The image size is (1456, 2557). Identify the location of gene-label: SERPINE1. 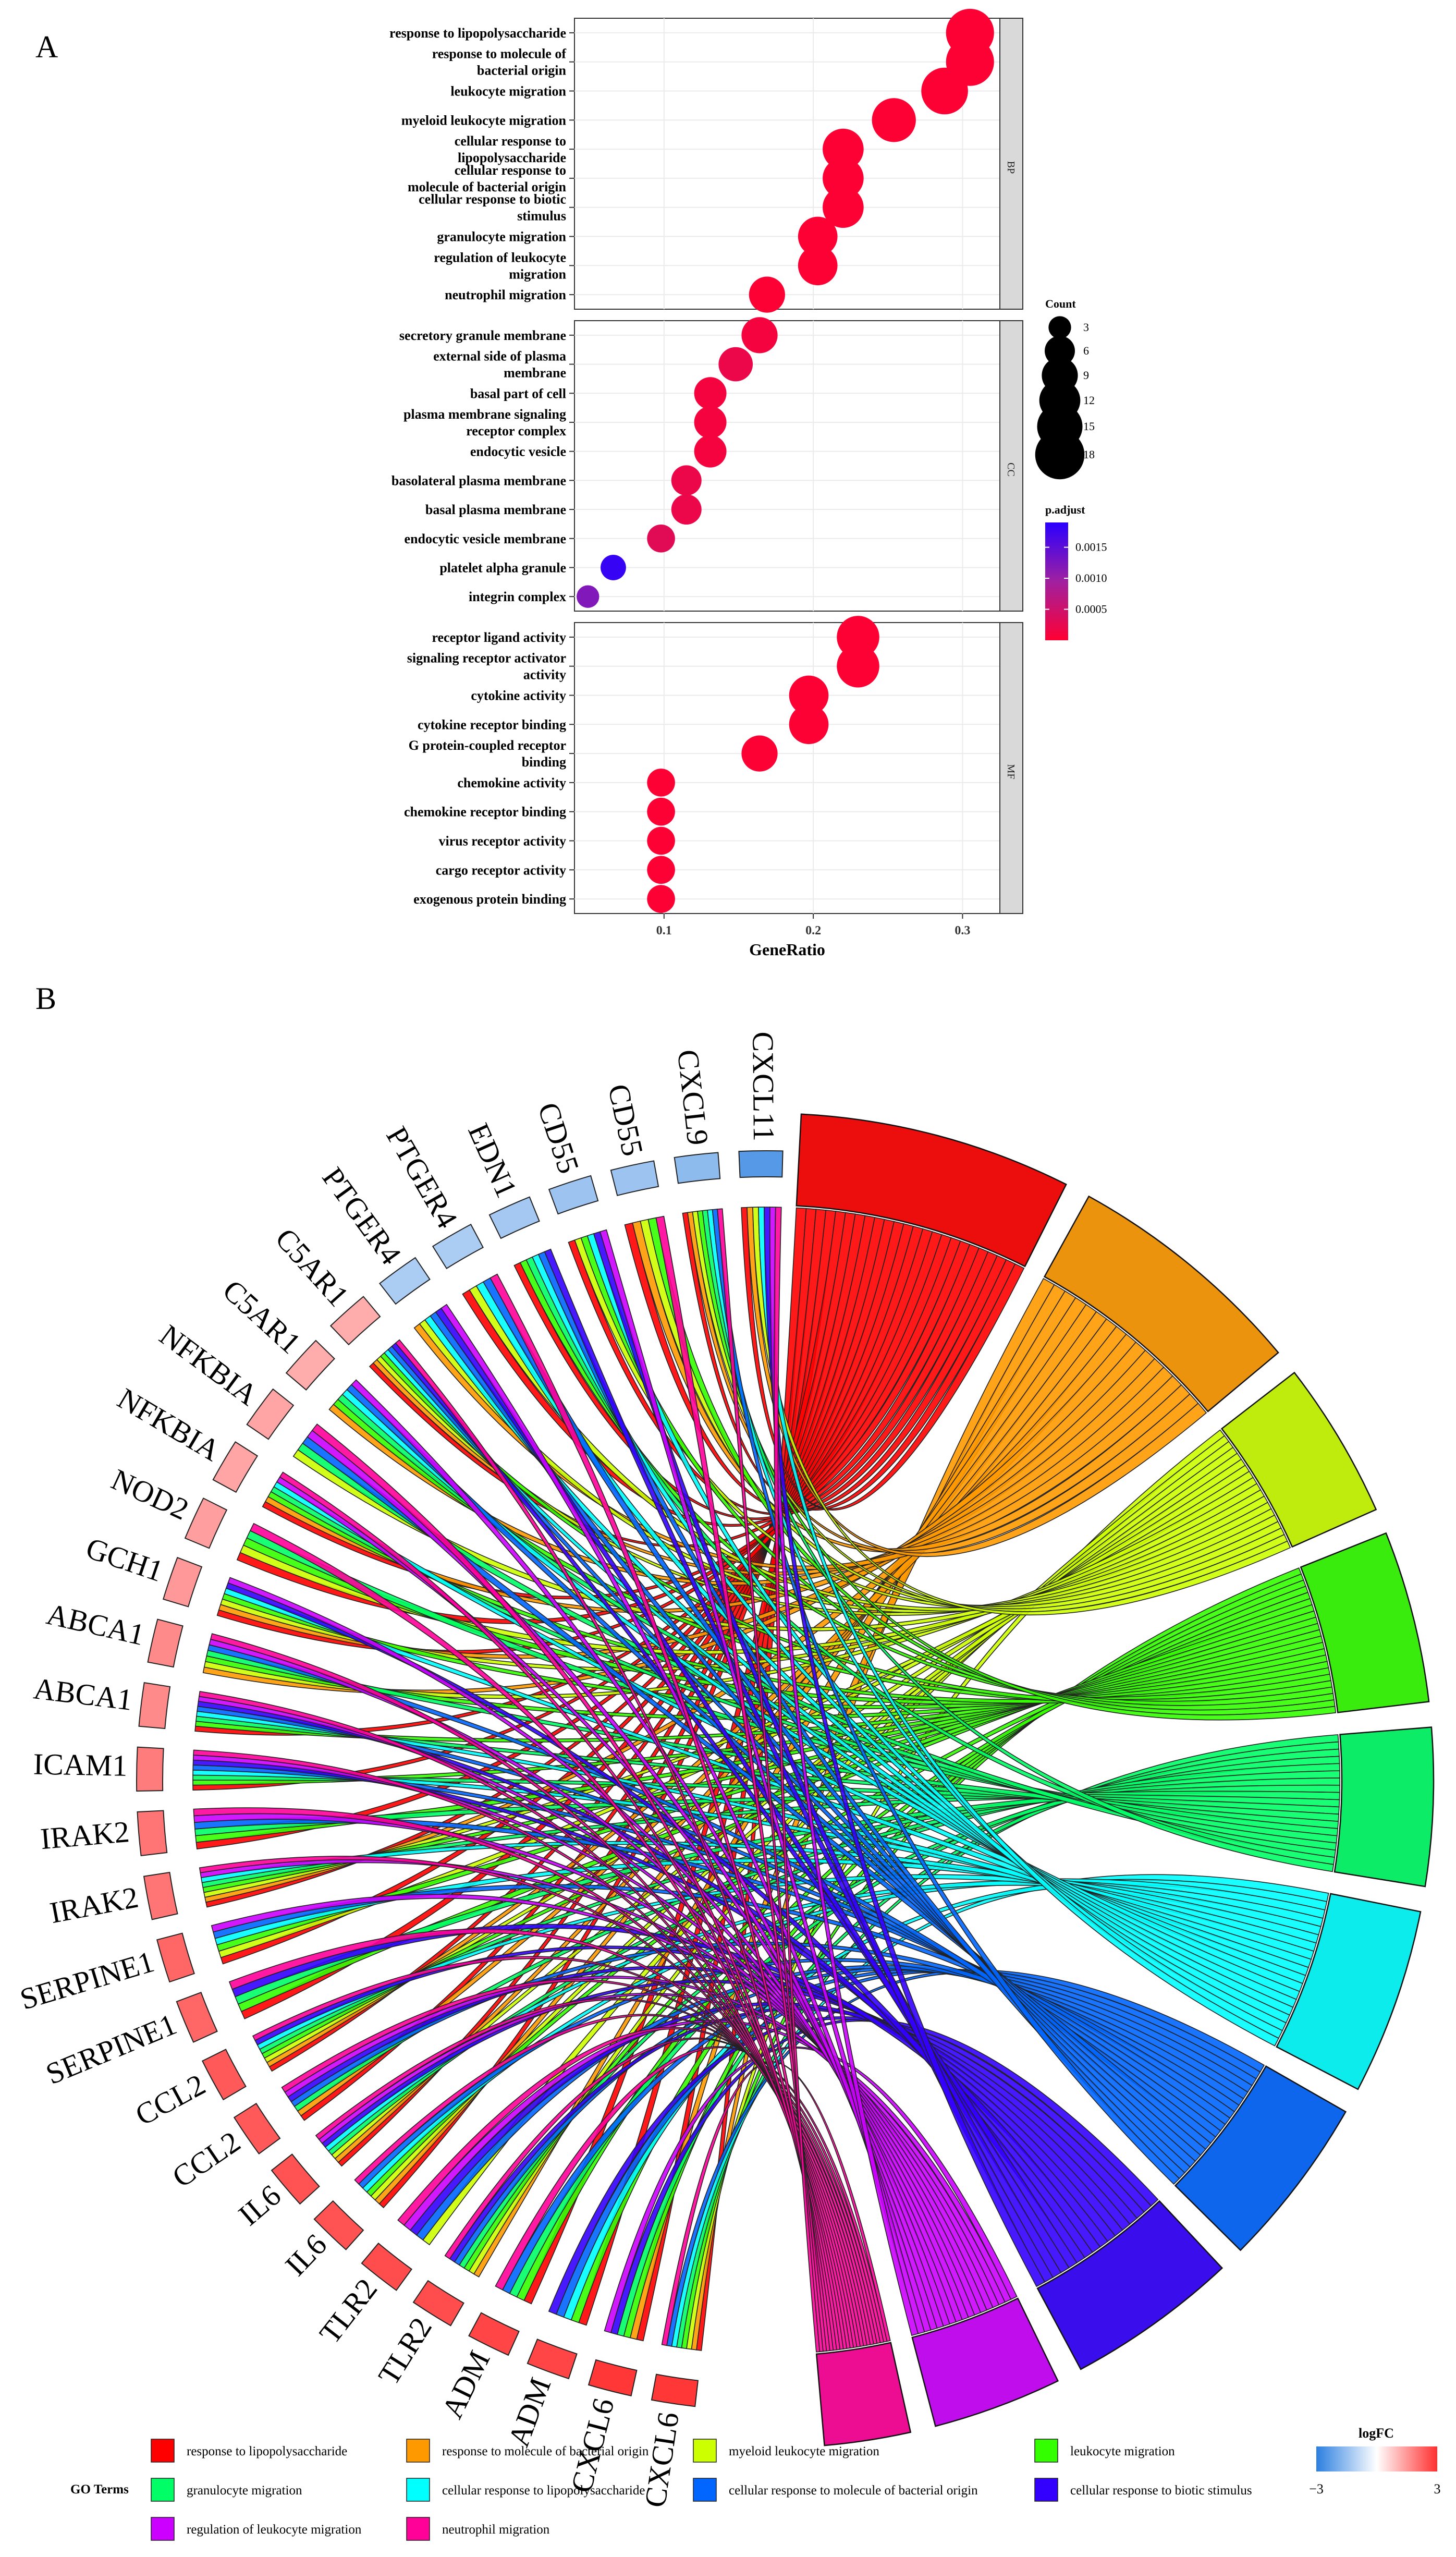
(111, 2049).